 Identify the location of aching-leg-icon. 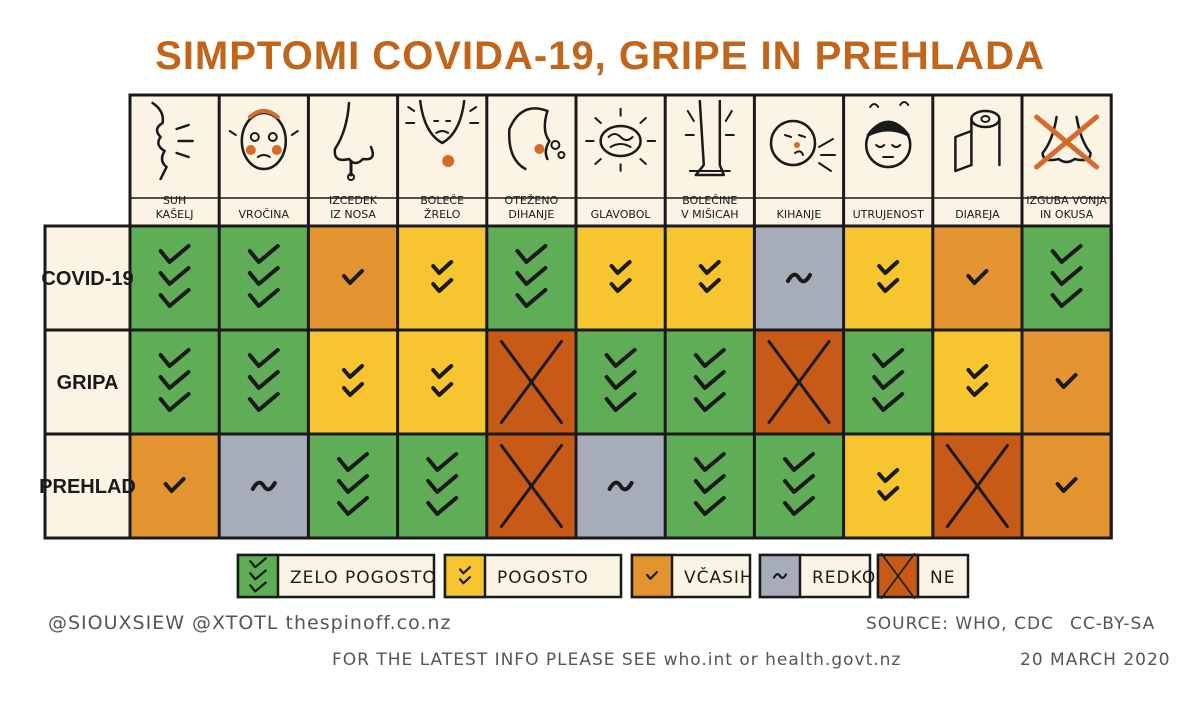
(709, 138).